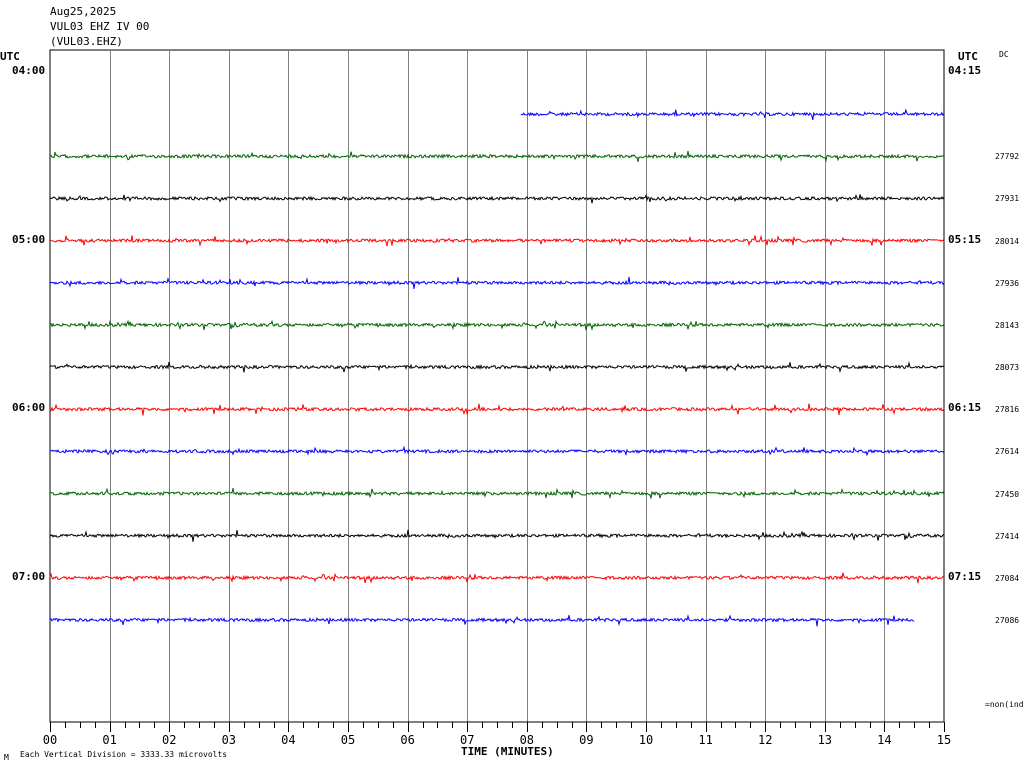 This screenshot has width=1024, height=768. I want to click on x-tick-label: 12, so click(765, 740).